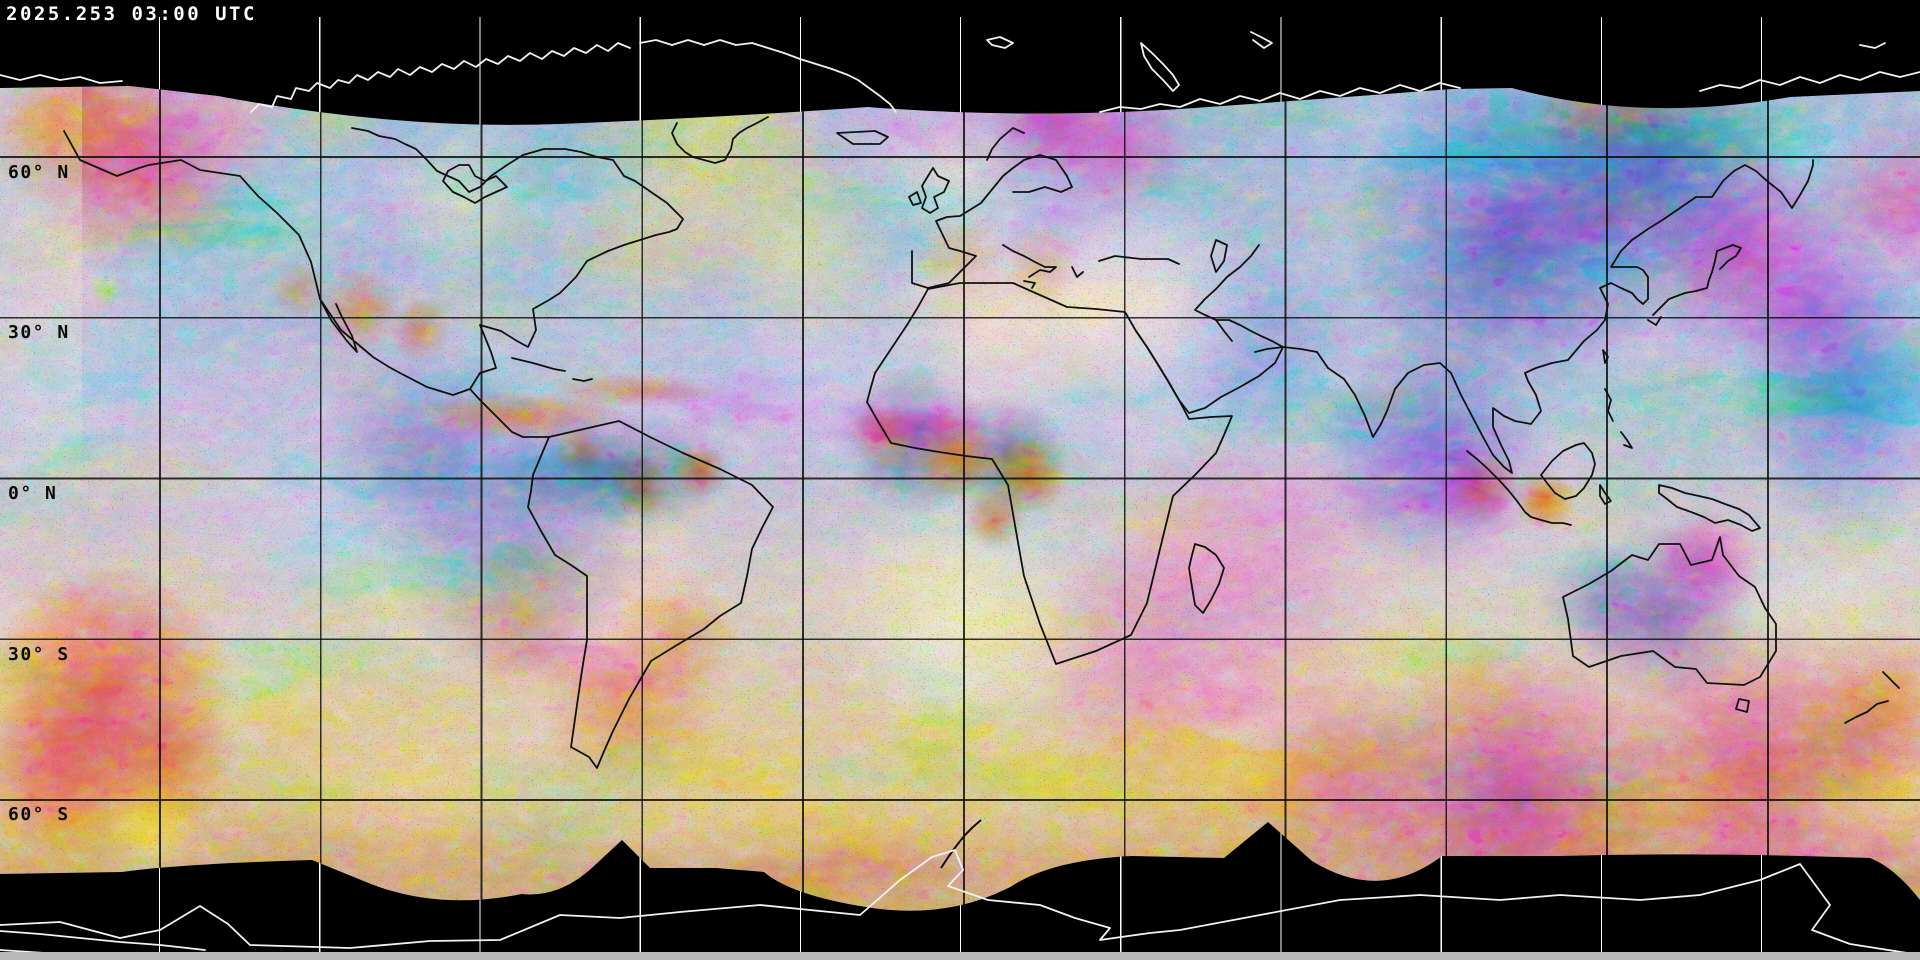 Image resolution: width=1920 pixels, height=960 pixels. Describe the element at coordinates (961, 844) in the screenshot. I see `antarctic-peninsula` at that location.